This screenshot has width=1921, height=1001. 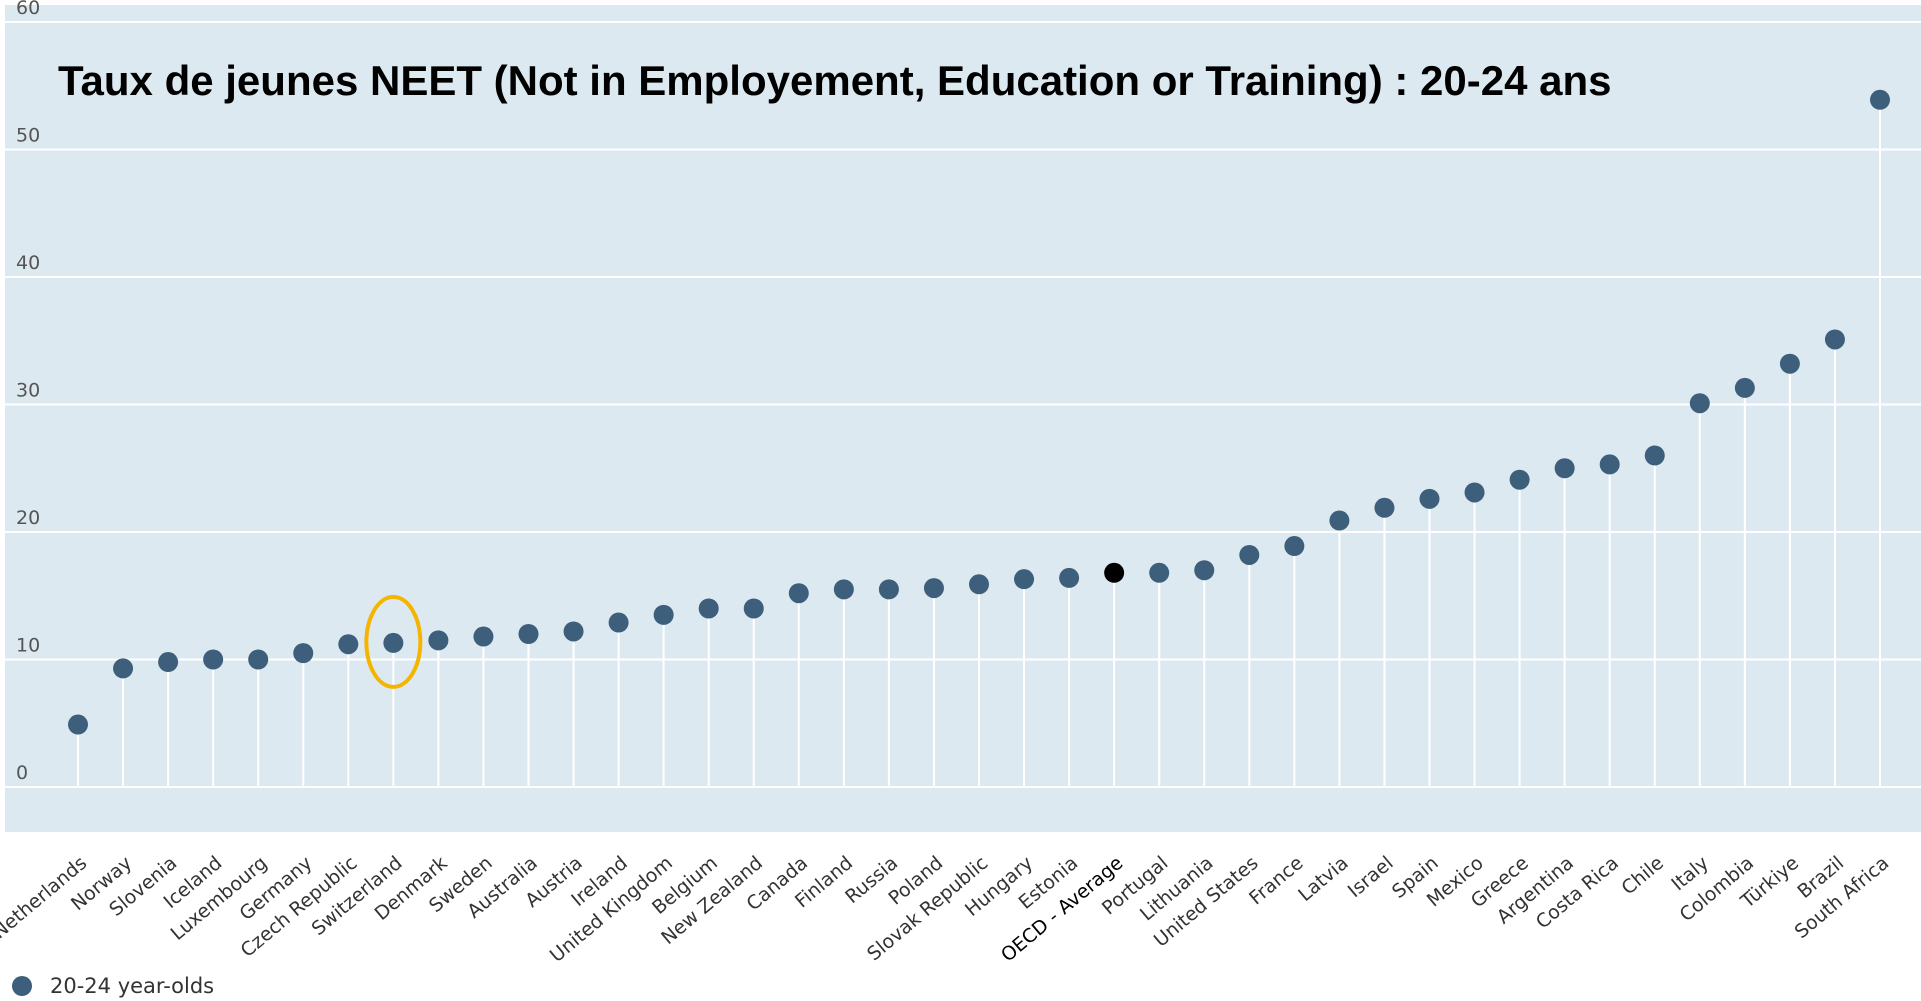 I want to click on y-tick-label: 0, so click(x=22, y=773).